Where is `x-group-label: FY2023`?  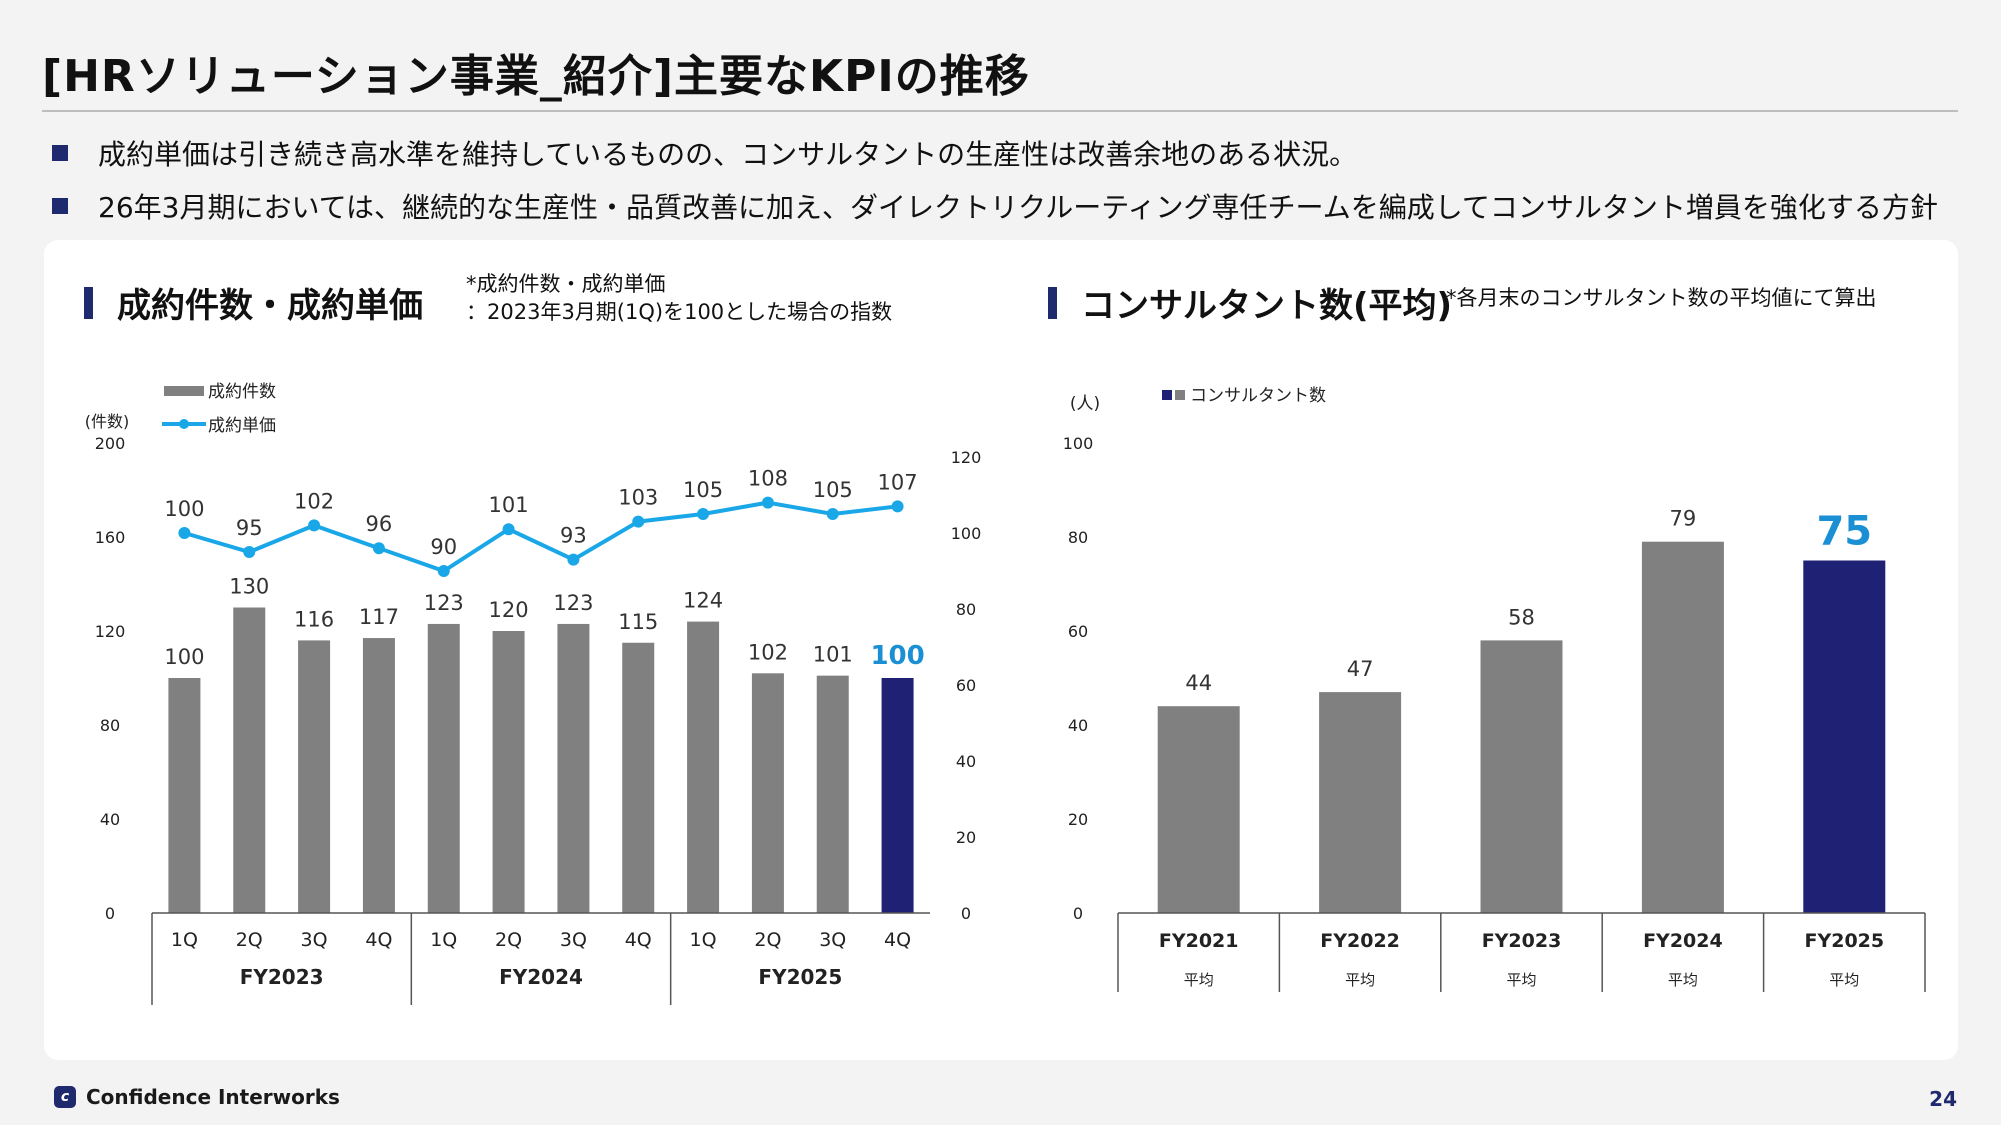
x-group-label: FY2023 is located at coordinates (282, 977).